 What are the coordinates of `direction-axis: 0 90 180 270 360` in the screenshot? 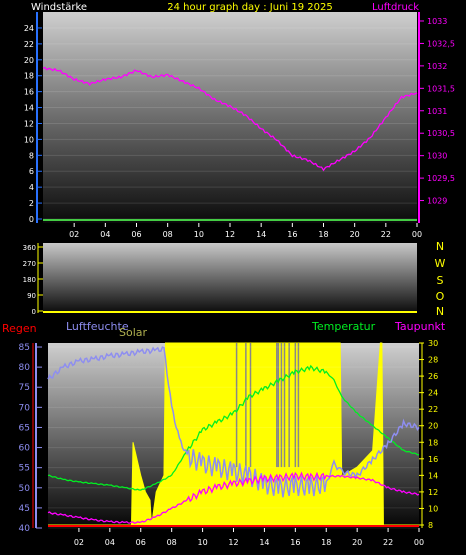 It's located at (33, 279).